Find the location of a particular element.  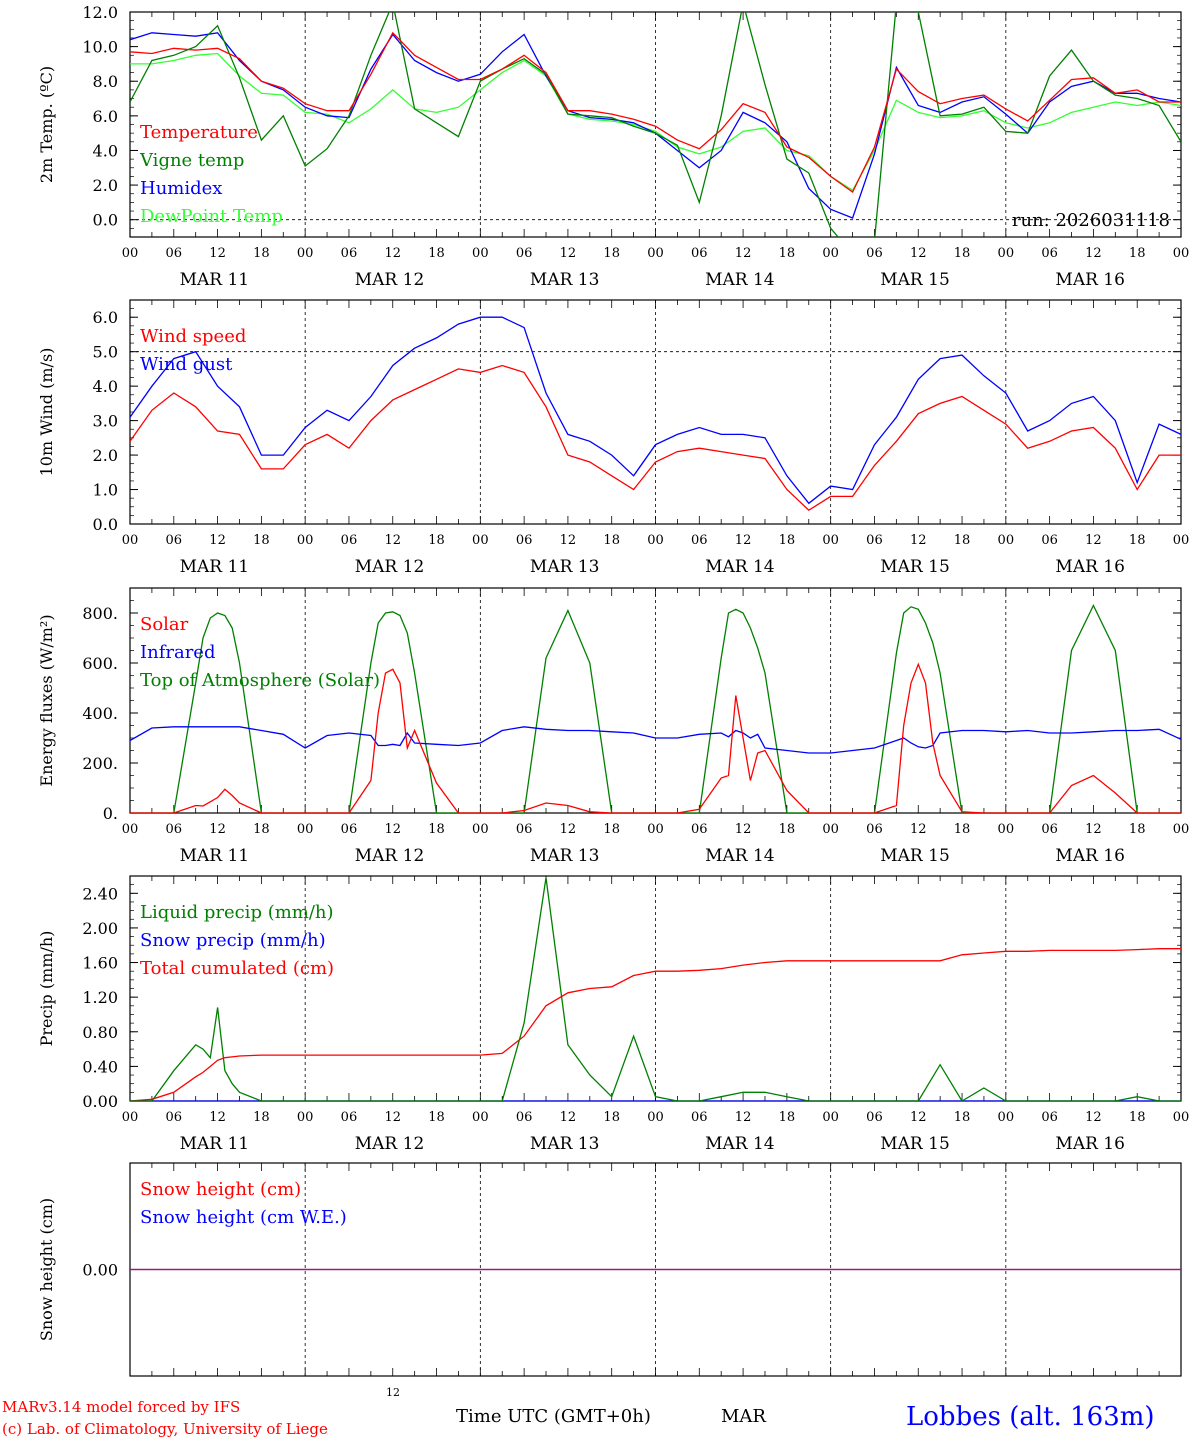

series-liquid-precip-mm-h is located at coordinates (655, 989).